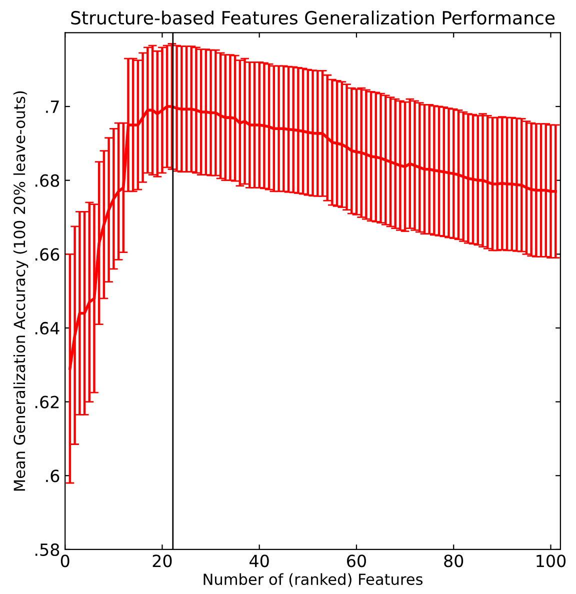  What do you see at coordinates (53, 476) in the screenshot?
I see `y-tick-label: .6` at bounding box center [53, 476].